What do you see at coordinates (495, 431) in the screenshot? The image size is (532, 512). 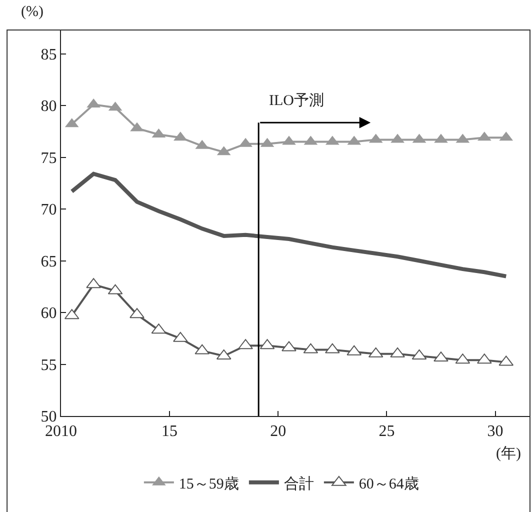 I see `x-tick-label: 30` at bounding box center [495, 431].